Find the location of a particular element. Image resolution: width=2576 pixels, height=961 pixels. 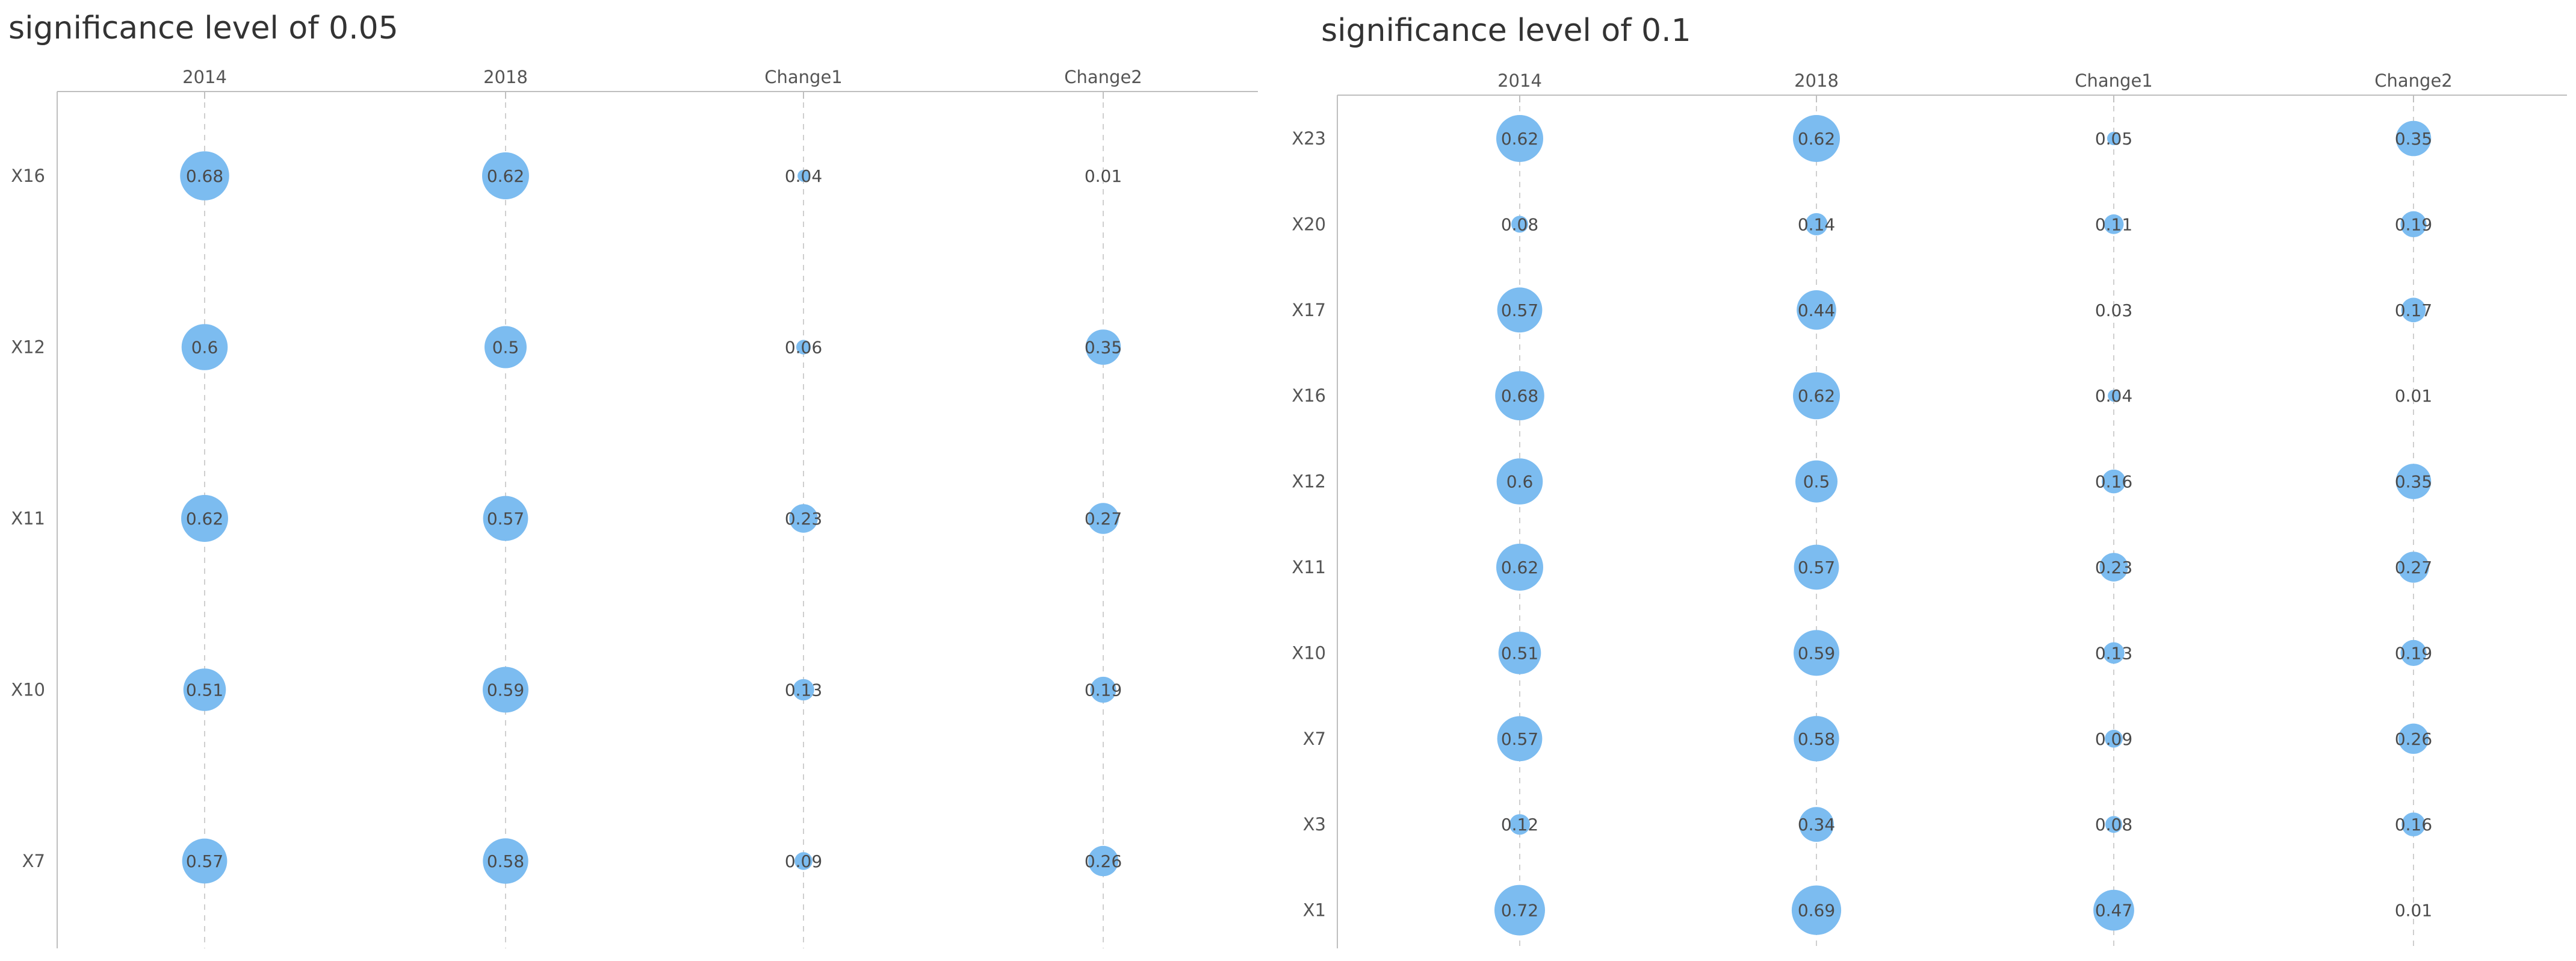

bubble-value-label: 0.27 is located at coordinates (2413, 567).